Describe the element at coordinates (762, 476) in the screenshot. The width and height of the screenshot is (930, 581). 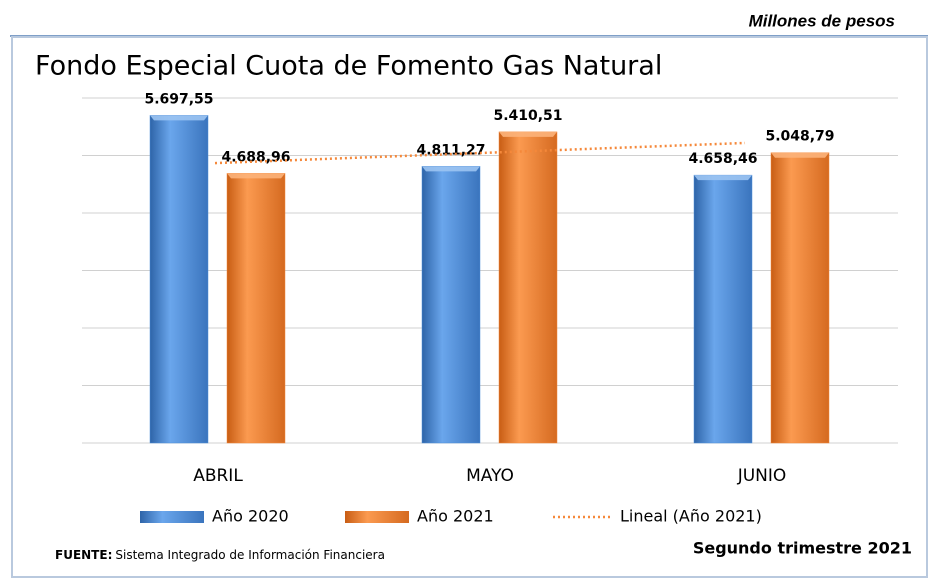
I see `x-tick-label: JUNIO` at that location.